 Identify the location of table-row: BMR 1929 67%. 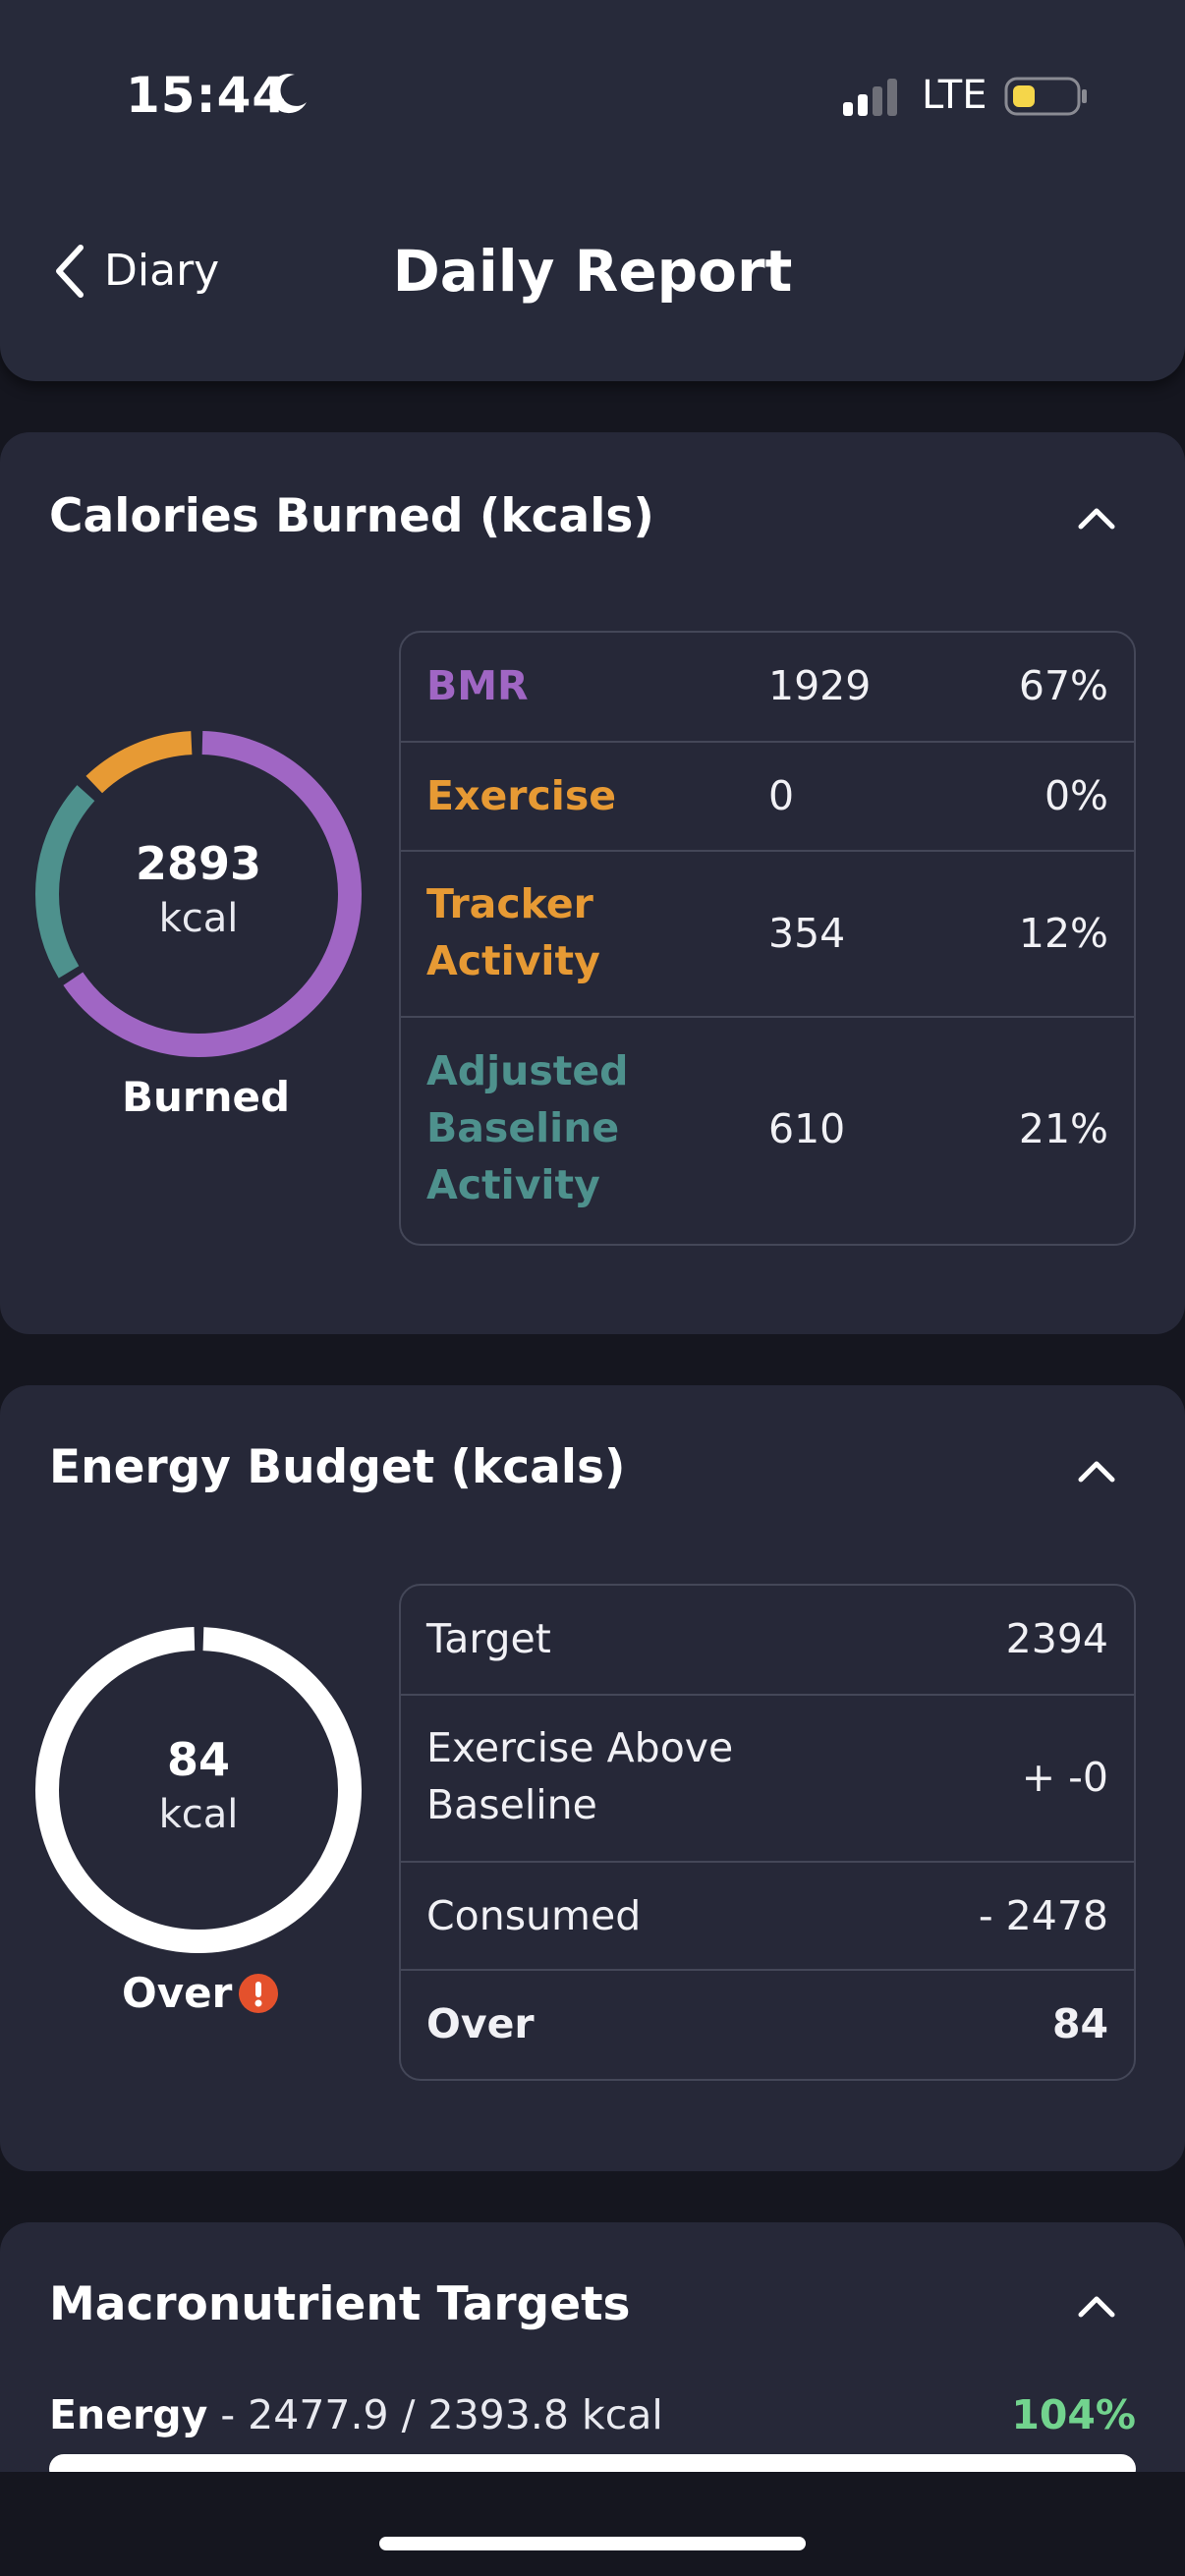
(768, 687).